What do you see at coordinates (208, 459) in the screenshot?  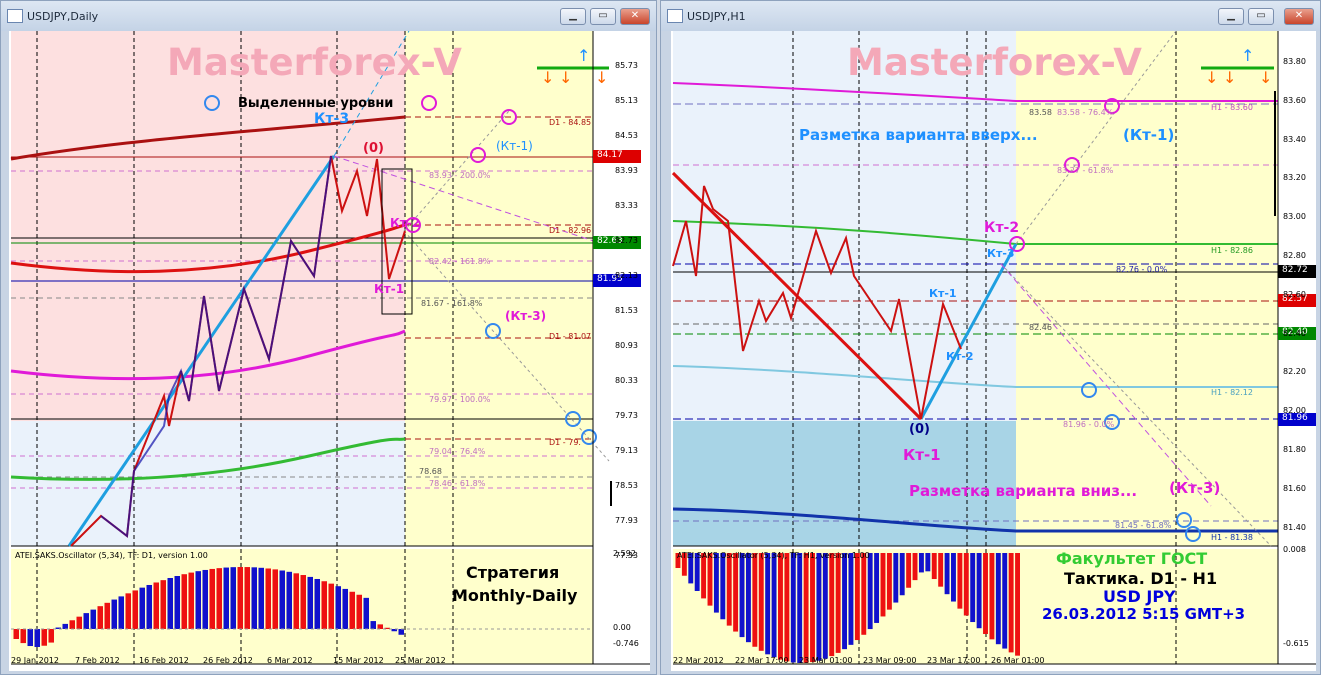 I see `ma-green` at bounding box center [208, 459].